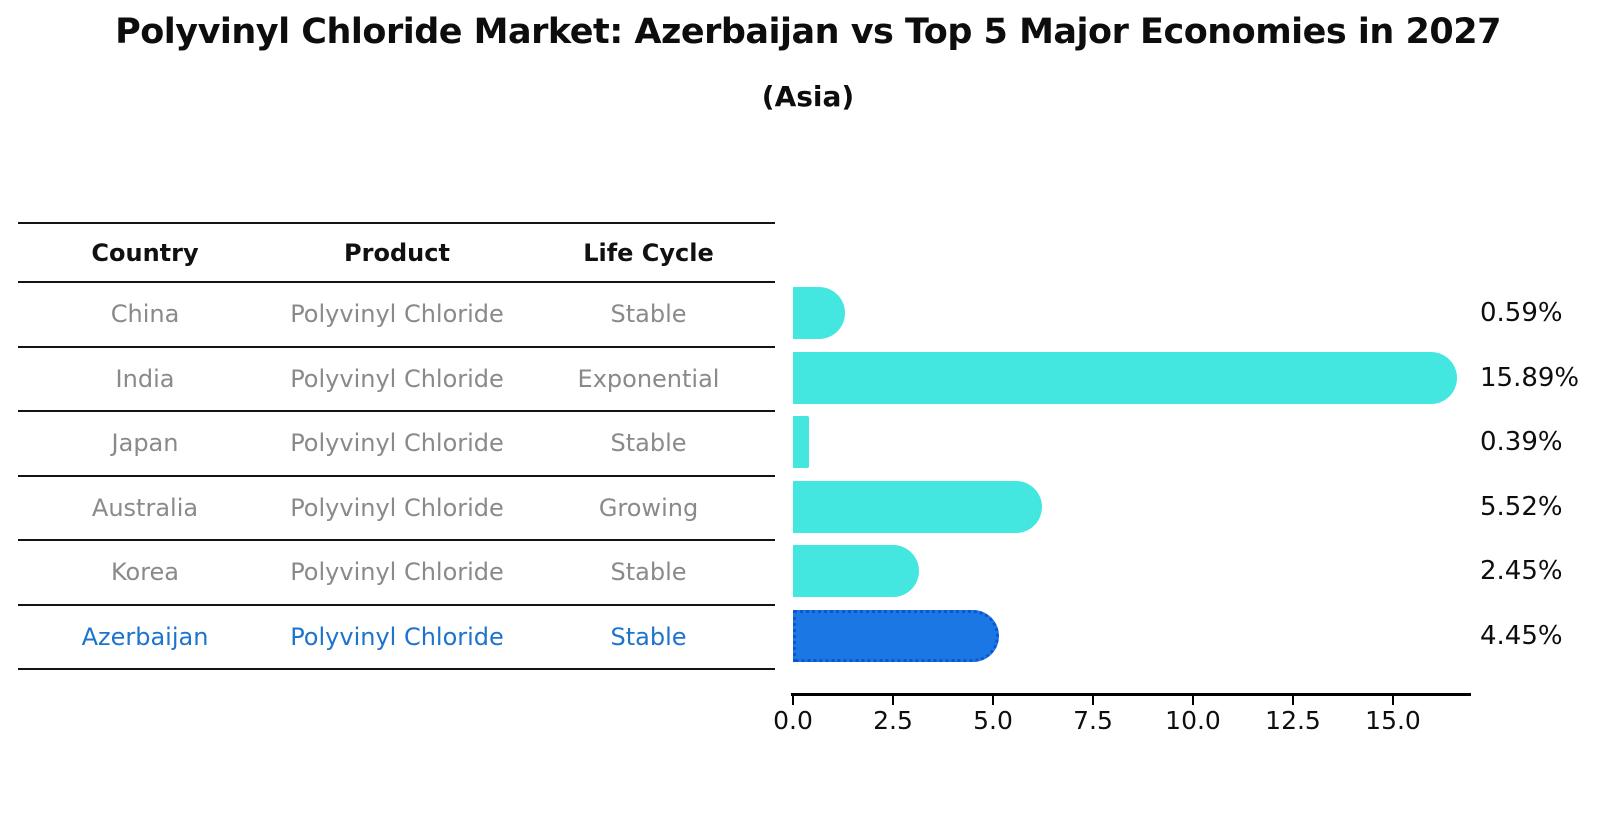 The width and height of the screenshot is (1616, 823). I want to click on table-row: India Polyvinyl Chloride Exponential, so click(396, 380).